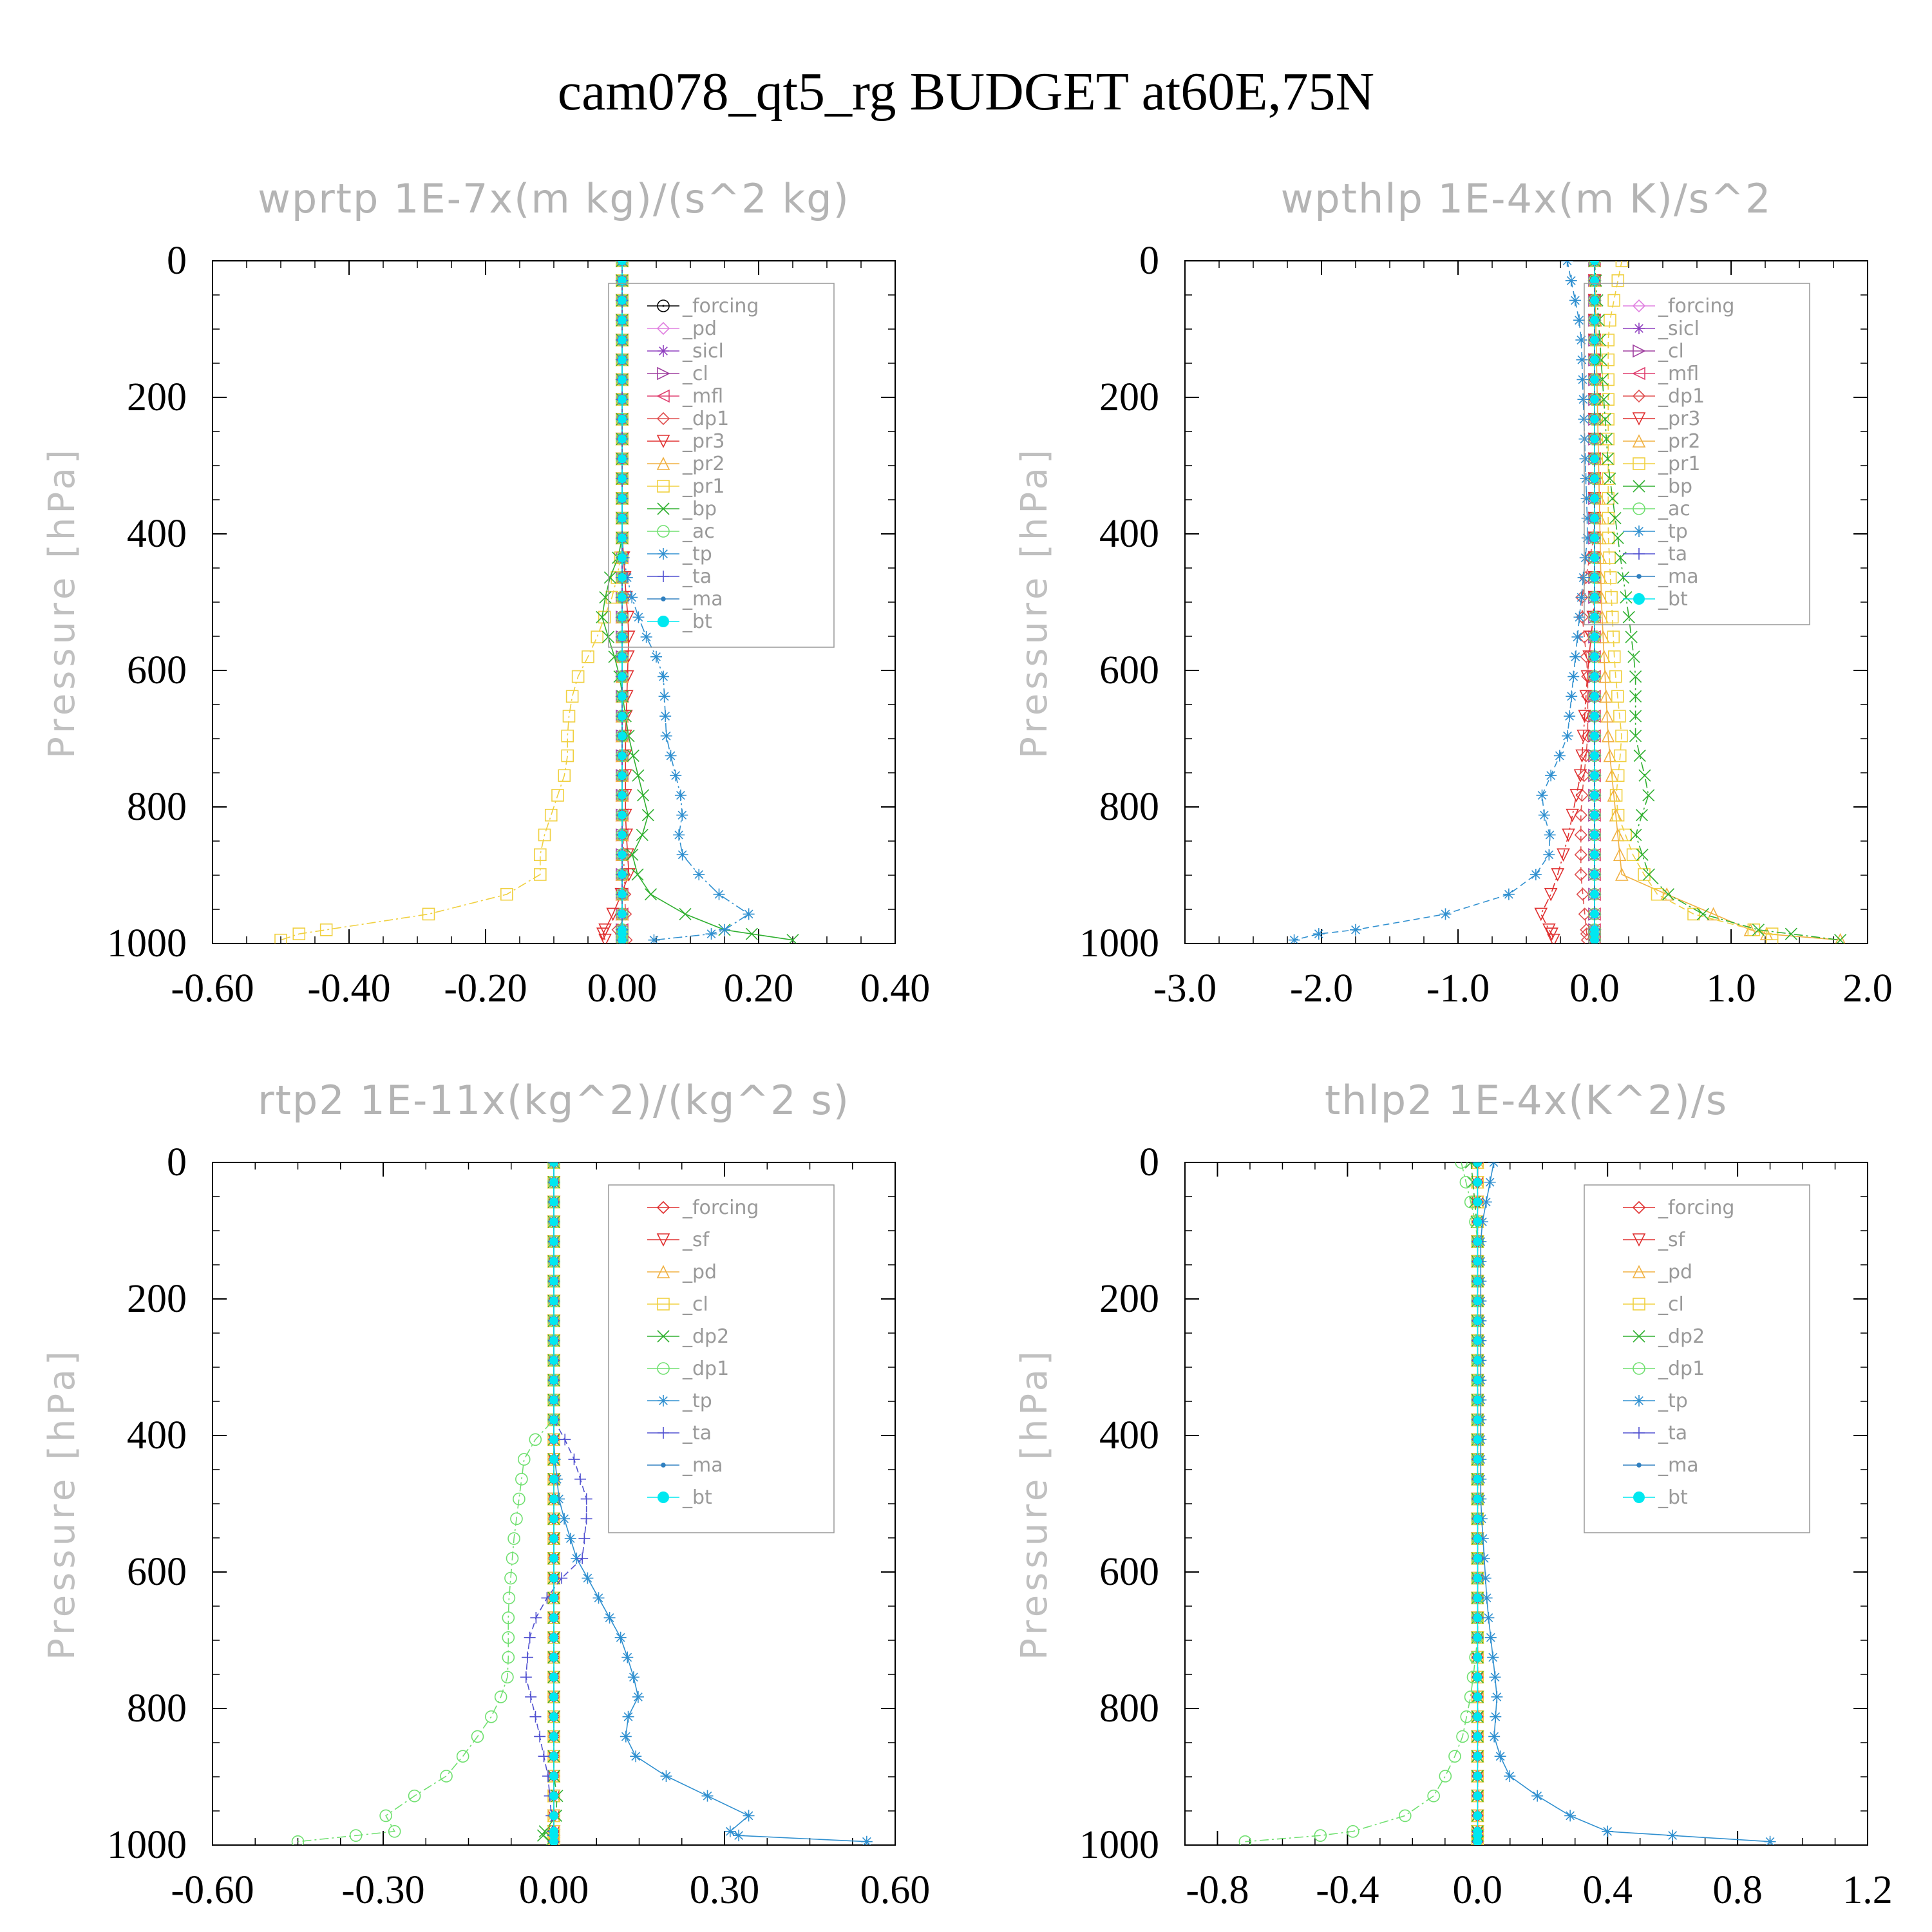  What do you see at coordinates (697, 1498) in the screenshot?
I see `legend-label: _bt` at bounding box center [697, 1498].